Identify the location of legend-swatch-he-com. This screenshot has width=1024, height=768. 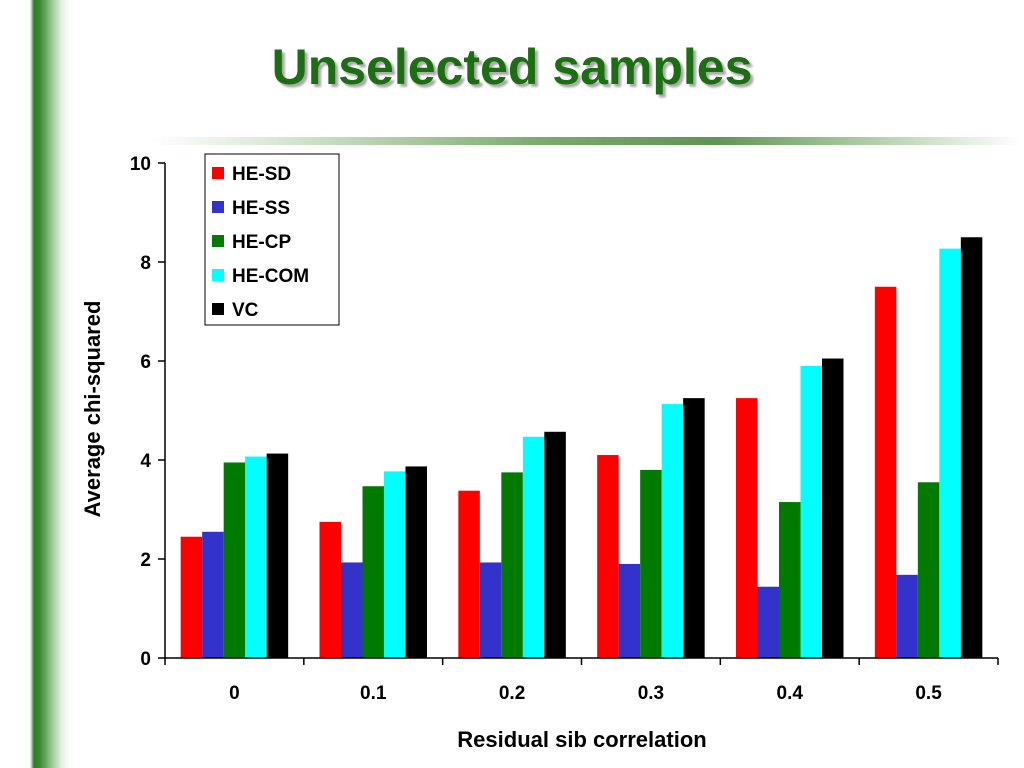
(218, 275).